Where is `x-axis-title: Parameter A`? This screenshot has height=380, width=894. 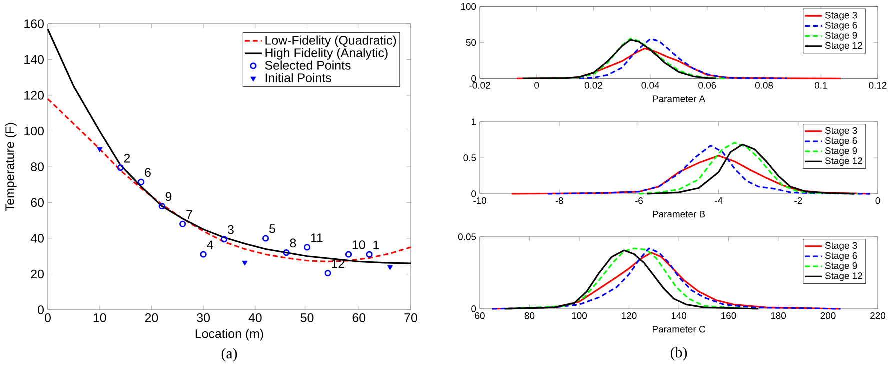 x-axis-title: Parameter A is located at coordinates (679, 99).